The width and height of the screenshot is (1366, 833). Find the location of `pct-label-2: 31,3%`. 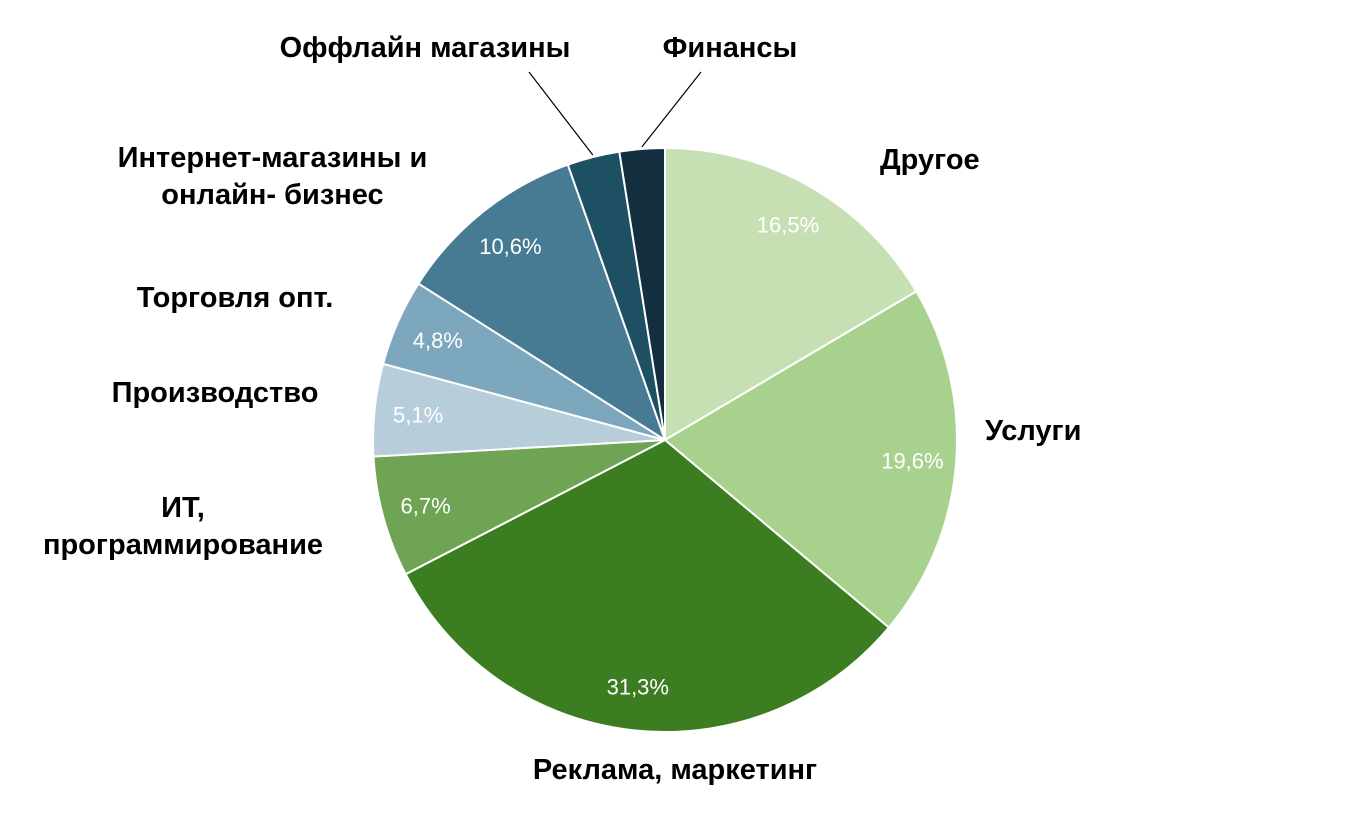

pct-label-2: 31,3% is located at coordinates (638, 687).